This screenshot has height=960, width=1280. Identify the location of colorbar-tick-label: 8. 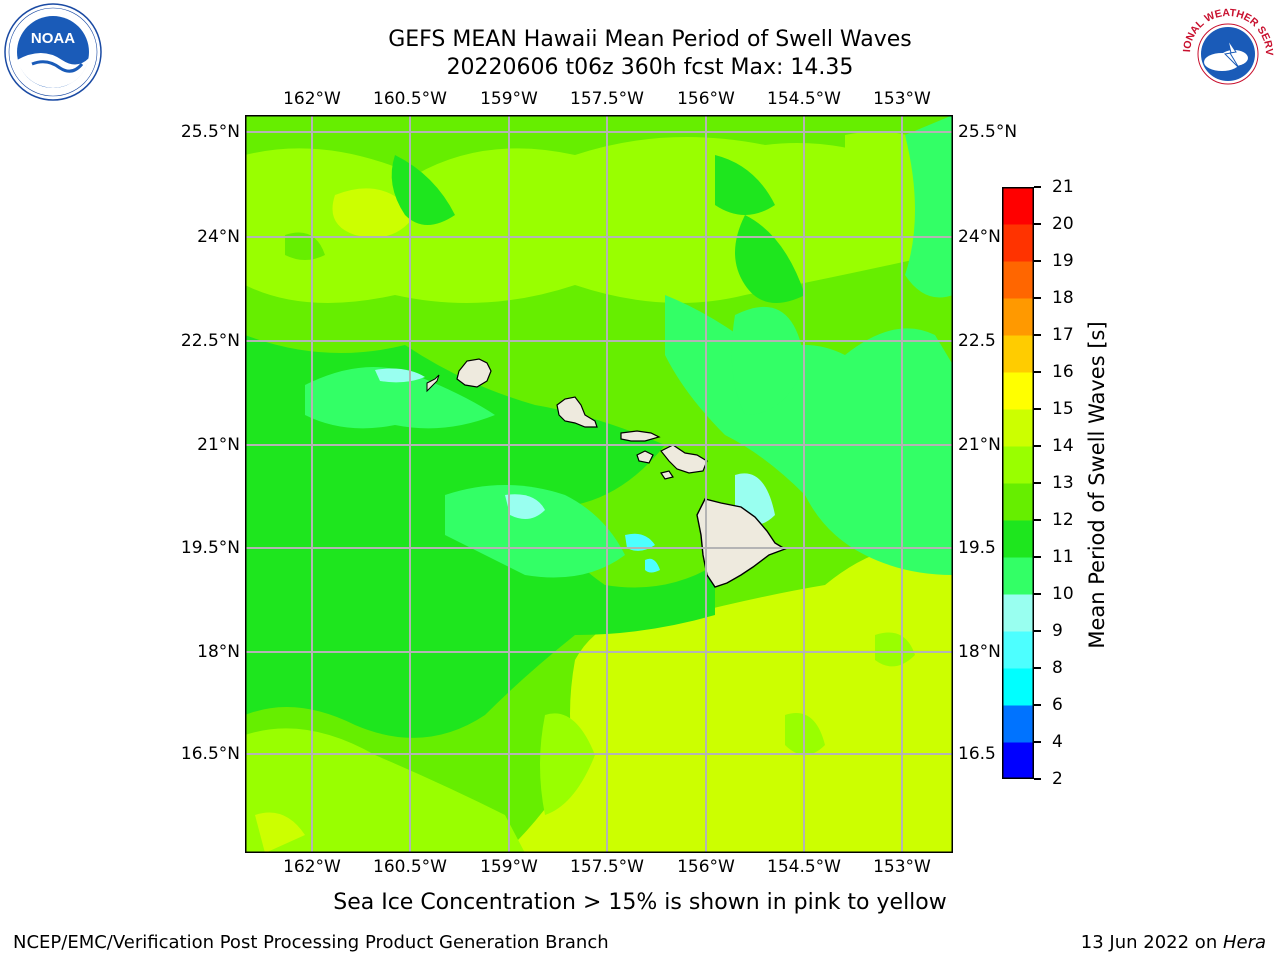
(1057, 668).